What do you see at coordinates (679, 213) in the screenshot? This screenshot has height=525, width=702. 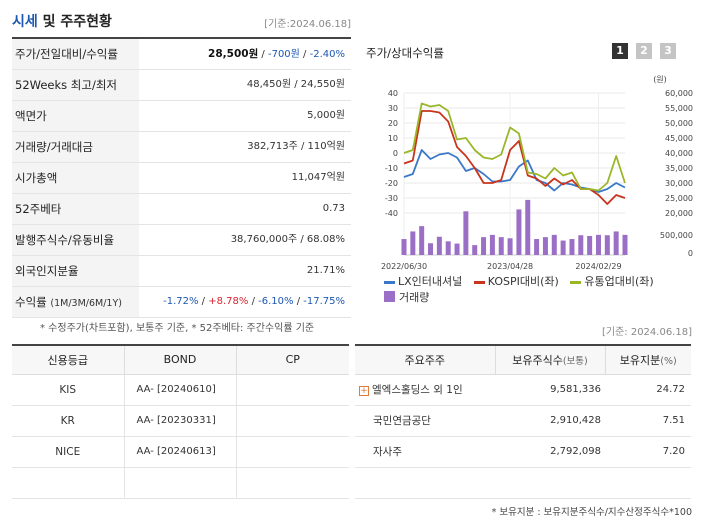 I see `right-axis-tick-label: 20,000` at bounding box center [679, 213].